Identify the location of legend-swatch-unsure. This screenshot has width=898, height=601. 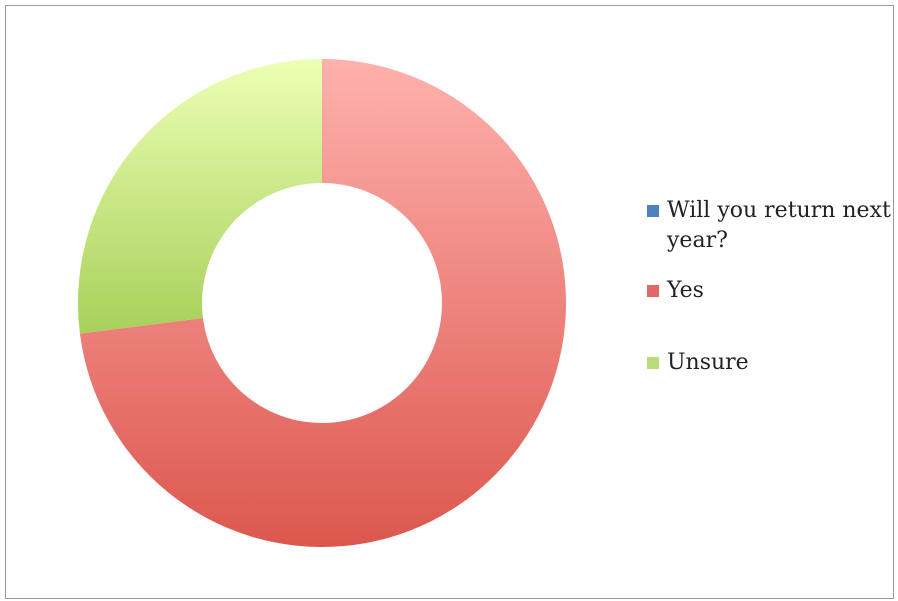
(653, 363).